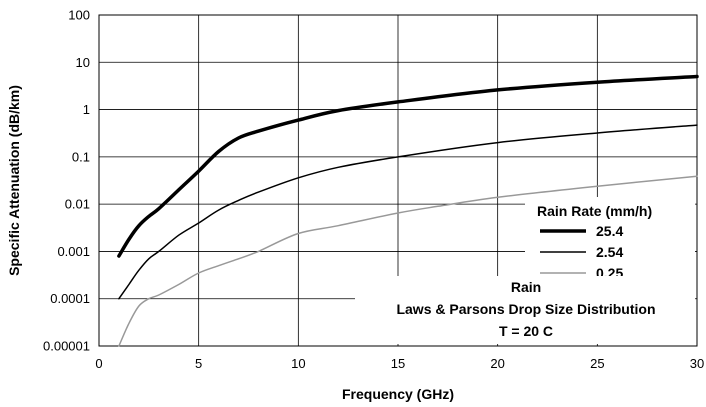 This screenshot has width=706, height=407. Describe the element at coordinates (597, 363) in the screenshot. I see `x-tick-label: 25` at that location.